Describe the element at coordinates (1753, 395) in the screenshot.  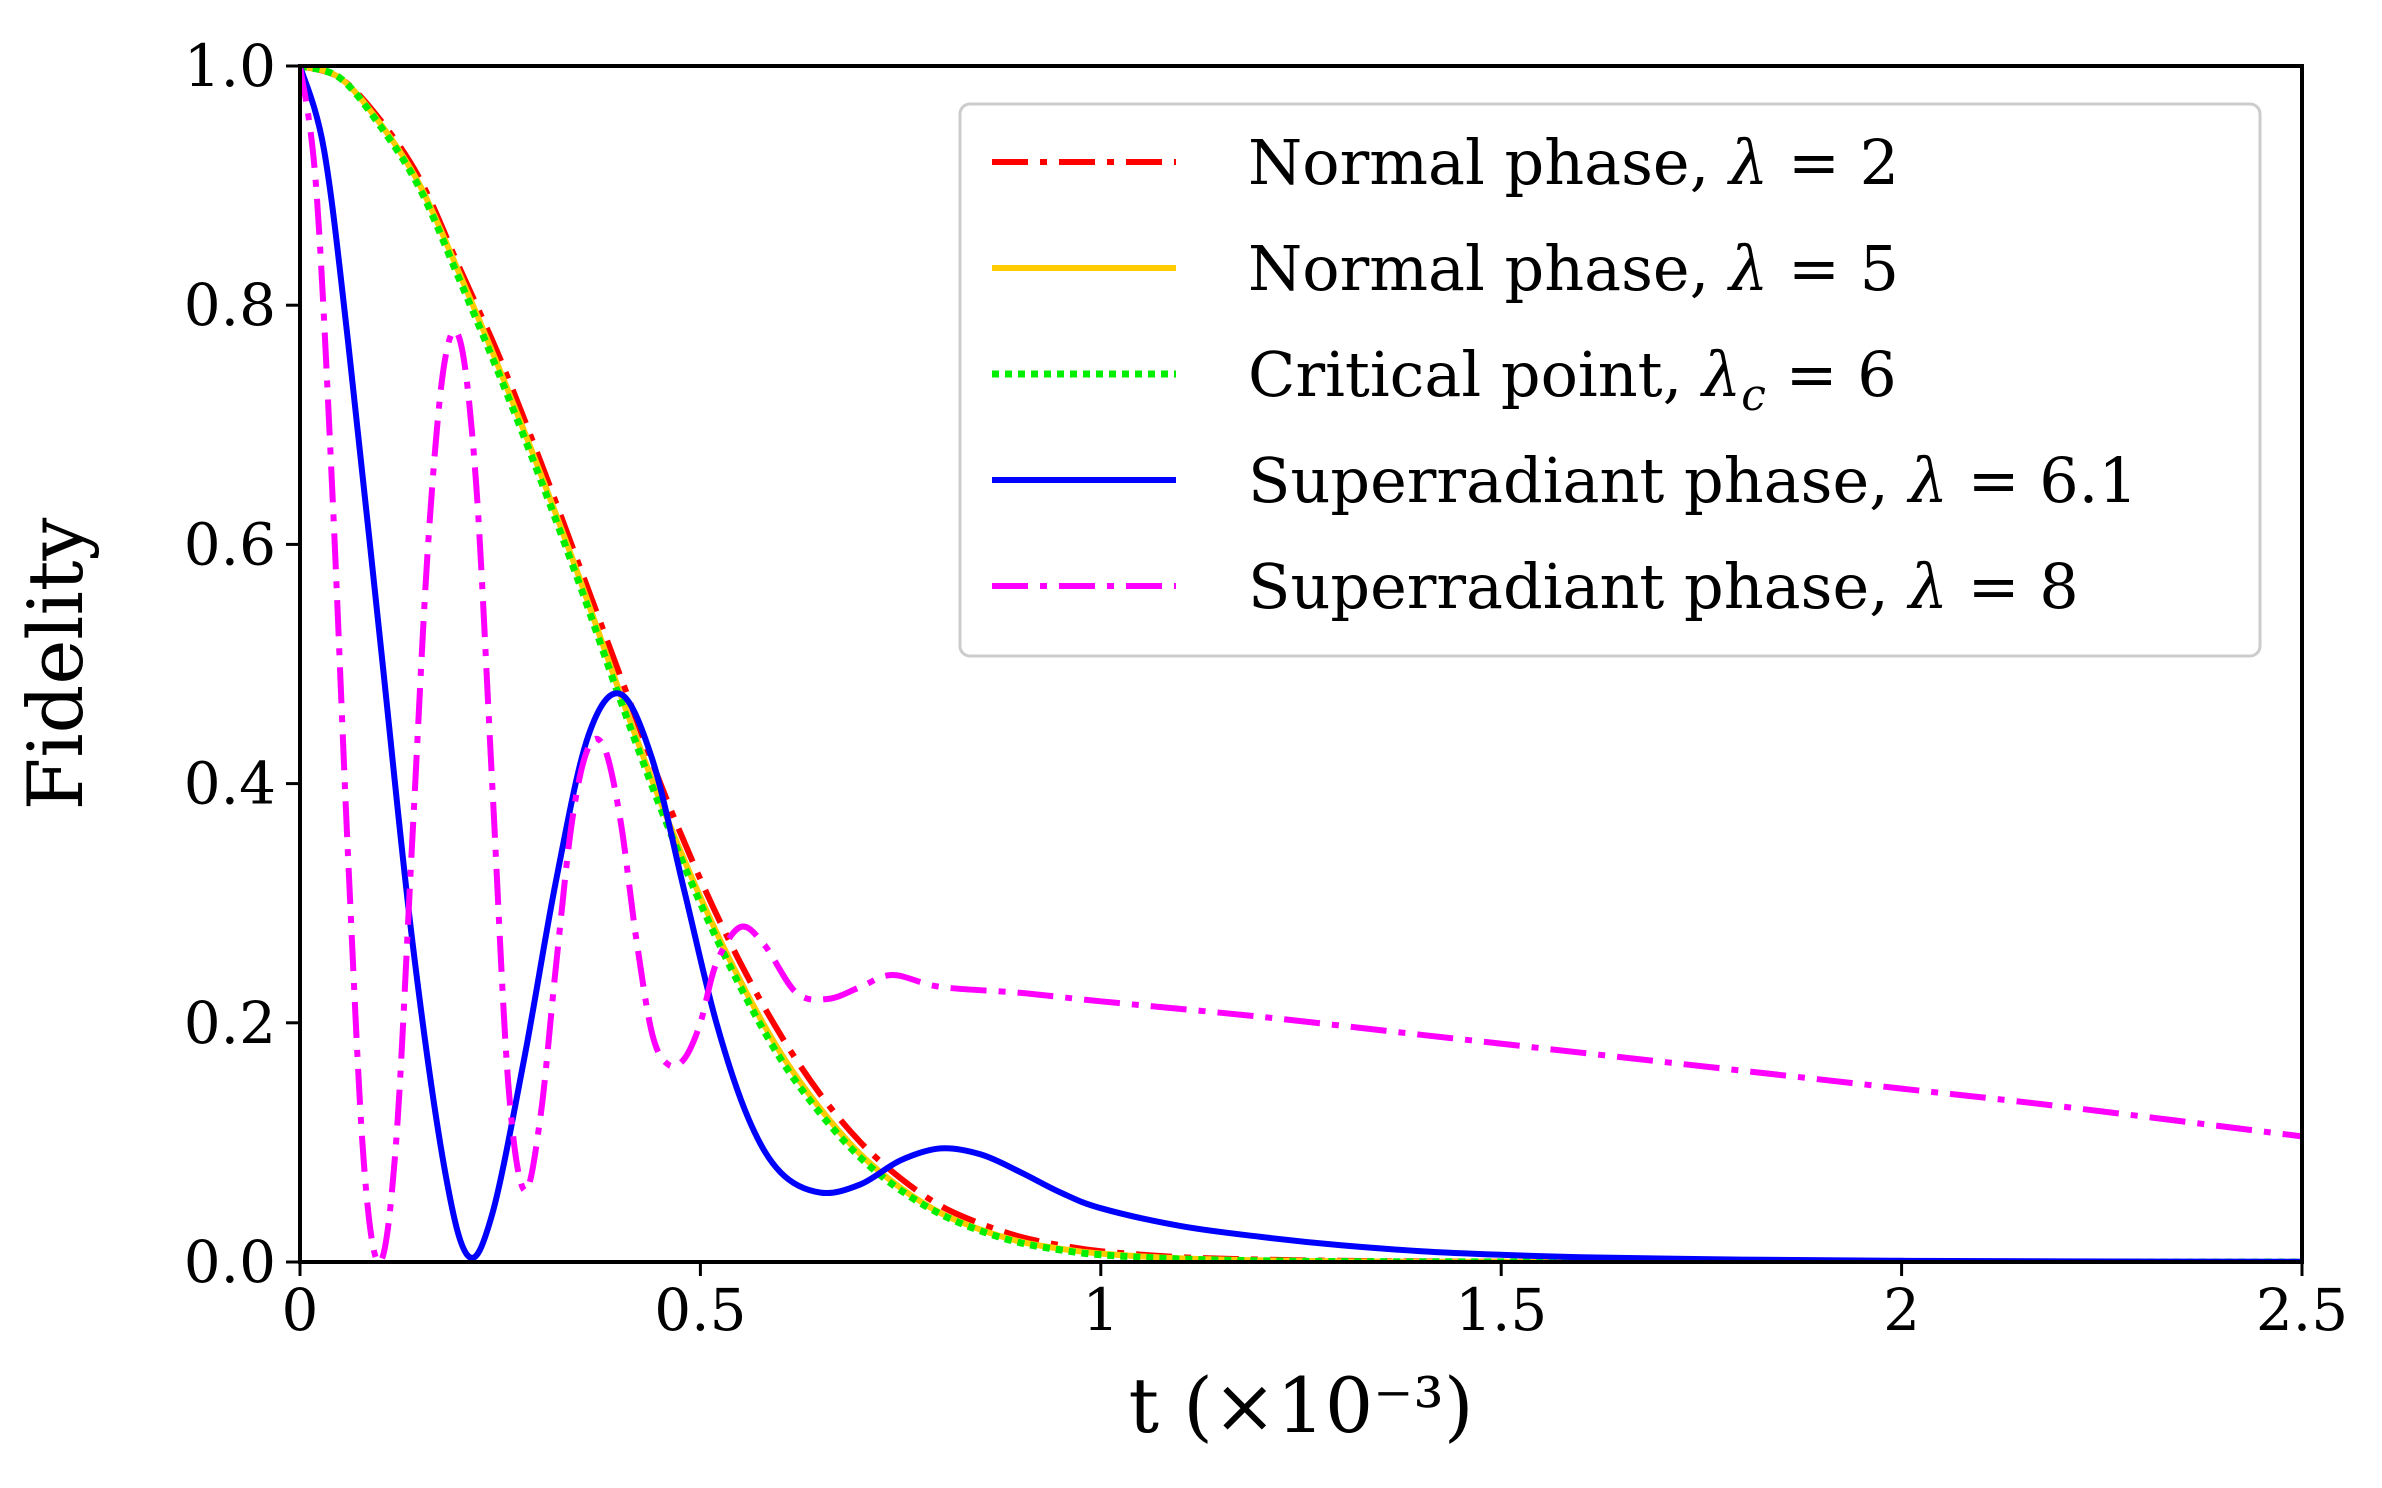
I see `legend-subscript: c` at that location.